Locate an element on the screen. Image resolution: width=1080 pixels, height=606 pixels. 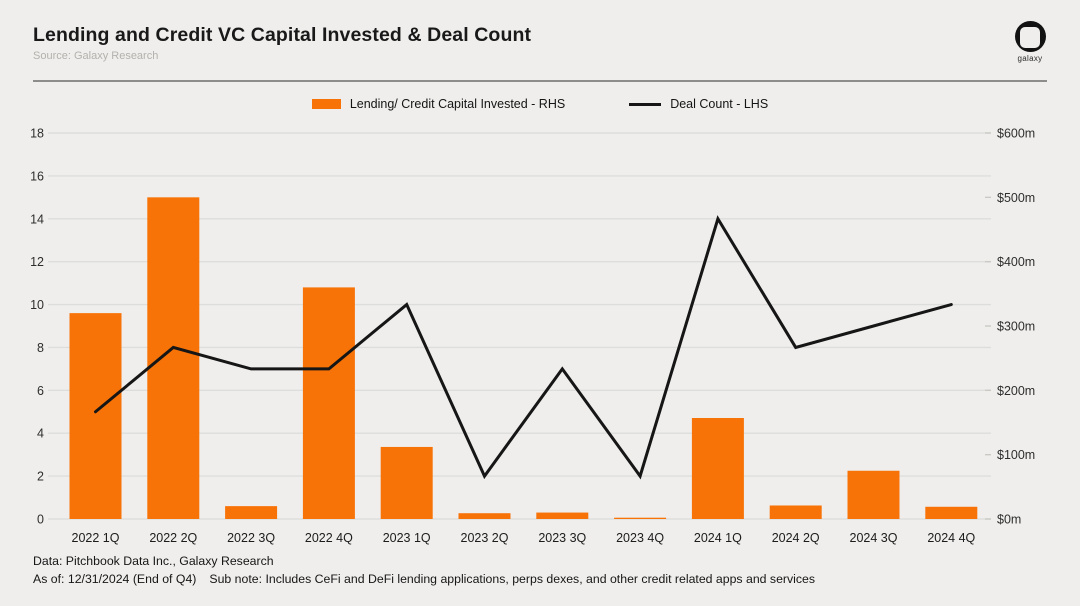
bar-2023 3Q is located at coordinates (562, 515).